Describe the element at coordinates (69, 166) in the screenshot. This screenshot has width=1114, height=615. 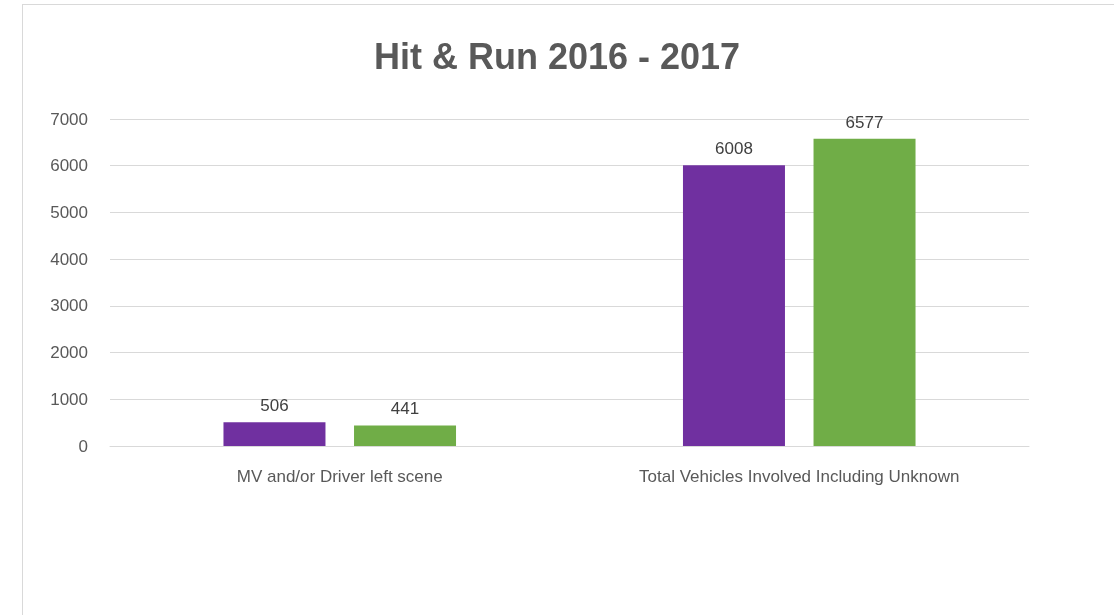
I see `y-tick-label: 6000` at that location.